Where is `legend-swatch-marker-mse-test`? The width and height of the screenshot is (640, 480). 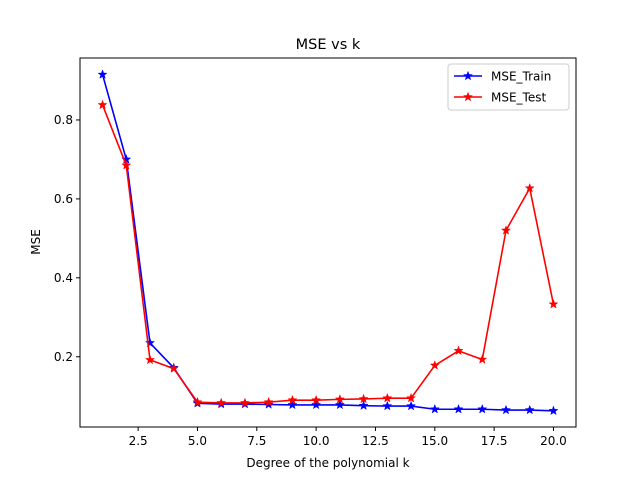
legend-swatch-marker-mse-test is located at coordinates (468, 96).